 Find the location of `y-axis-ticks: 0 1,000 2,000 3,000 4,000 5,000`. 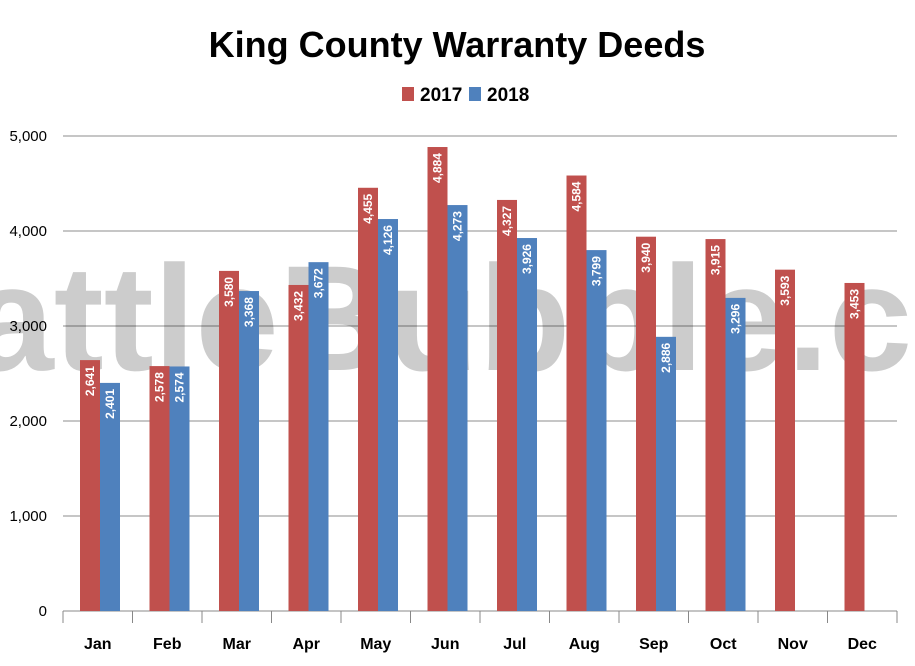

y-axis-ticks: 0 1,000 2,000 3,000 4,000 5,000 is located at coordinates (28, 374).